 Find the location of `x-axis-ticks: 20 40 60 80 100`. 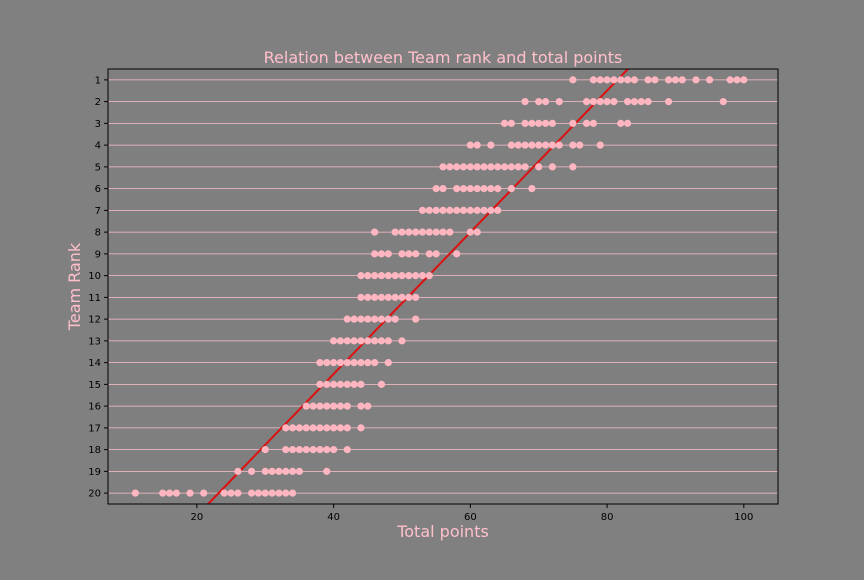

x-axis-ticks: 20 40 60 80 100 is located at coordinates (472, 513).